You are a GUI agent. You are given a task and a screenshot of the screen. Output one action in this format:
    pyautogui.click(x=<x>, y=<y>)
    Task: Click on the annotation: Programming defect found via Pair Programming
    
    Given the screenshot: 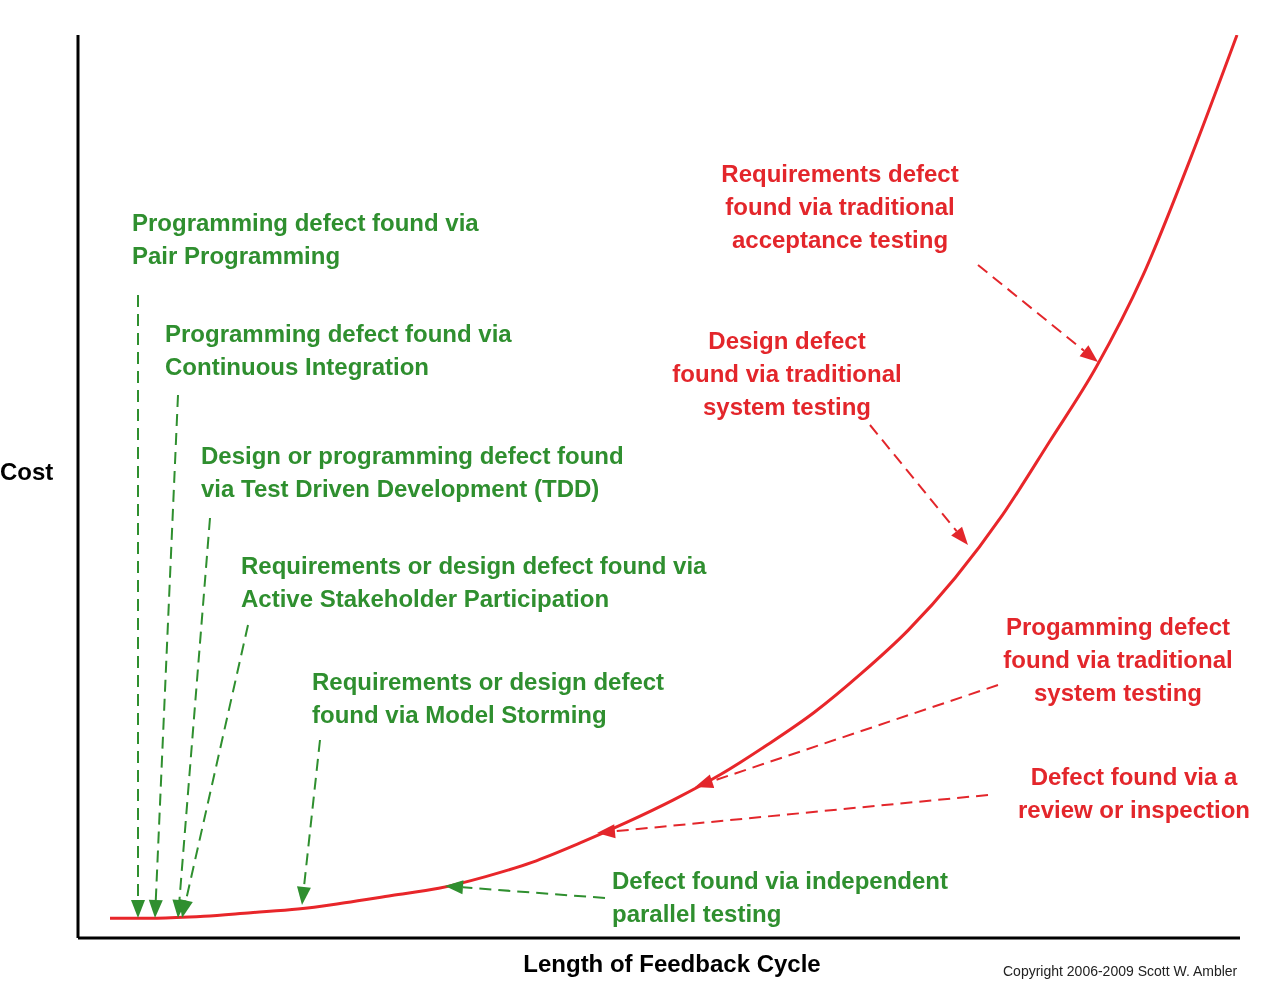 What is the action you would take?
    pyautogui.click(x=305, y=239)
    